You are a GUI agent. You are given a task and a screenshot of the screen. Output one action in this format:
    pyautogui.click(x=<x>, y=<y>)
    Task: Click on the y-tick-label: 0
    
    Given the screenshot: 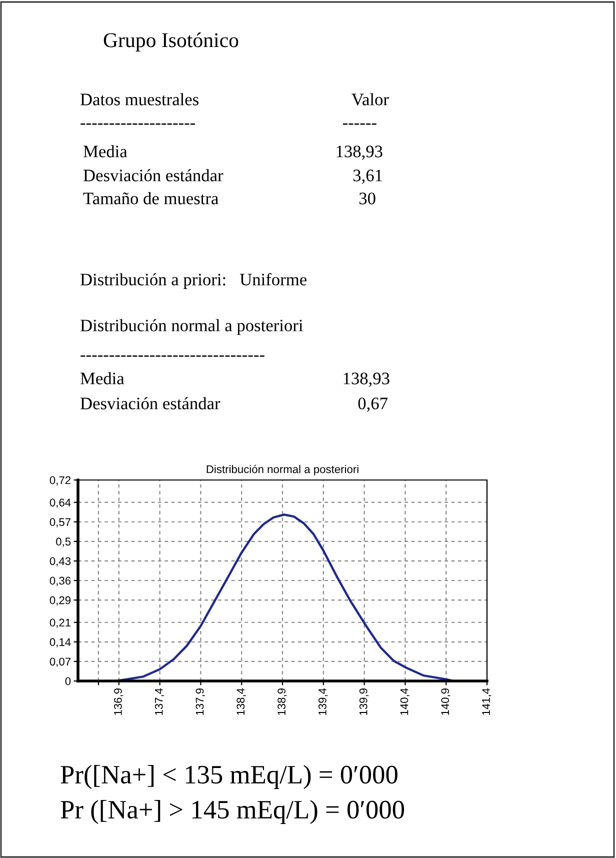 What is the action you would take?
    pyautogui.click(x=68, y=681)
    